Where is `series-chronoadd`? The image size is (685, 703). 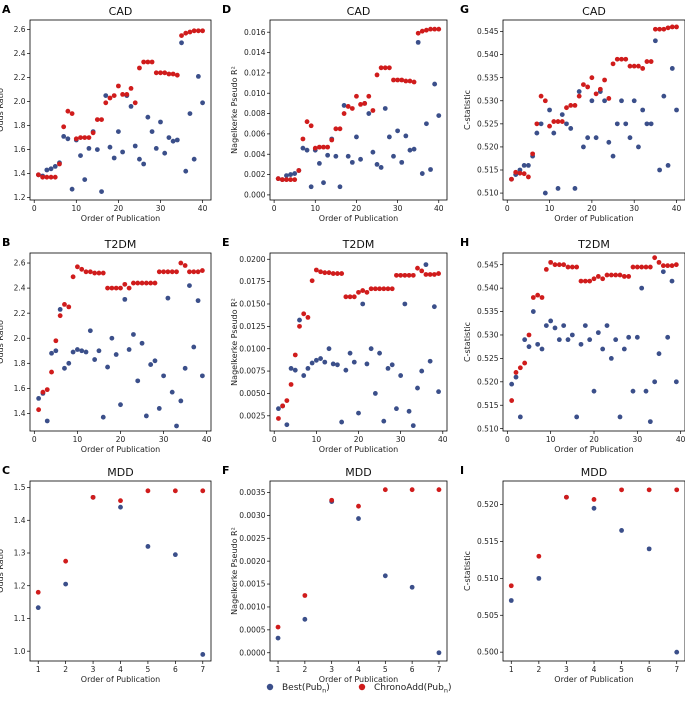
series-chronoadd is located at coordinates (120, 336).